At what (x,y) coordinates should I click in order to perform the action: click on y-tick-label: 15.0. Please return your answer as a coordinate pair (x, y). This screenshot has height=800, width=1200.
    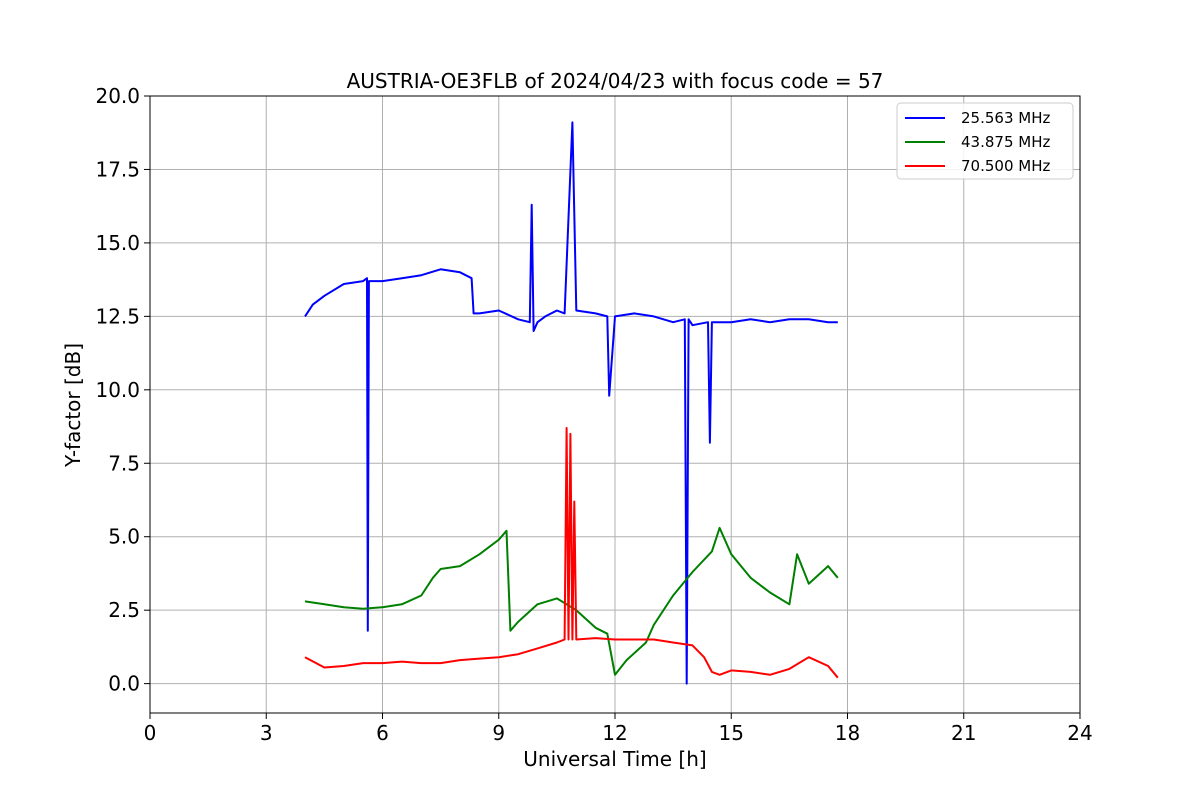
    Looking at the image, I should click on (117, 243).